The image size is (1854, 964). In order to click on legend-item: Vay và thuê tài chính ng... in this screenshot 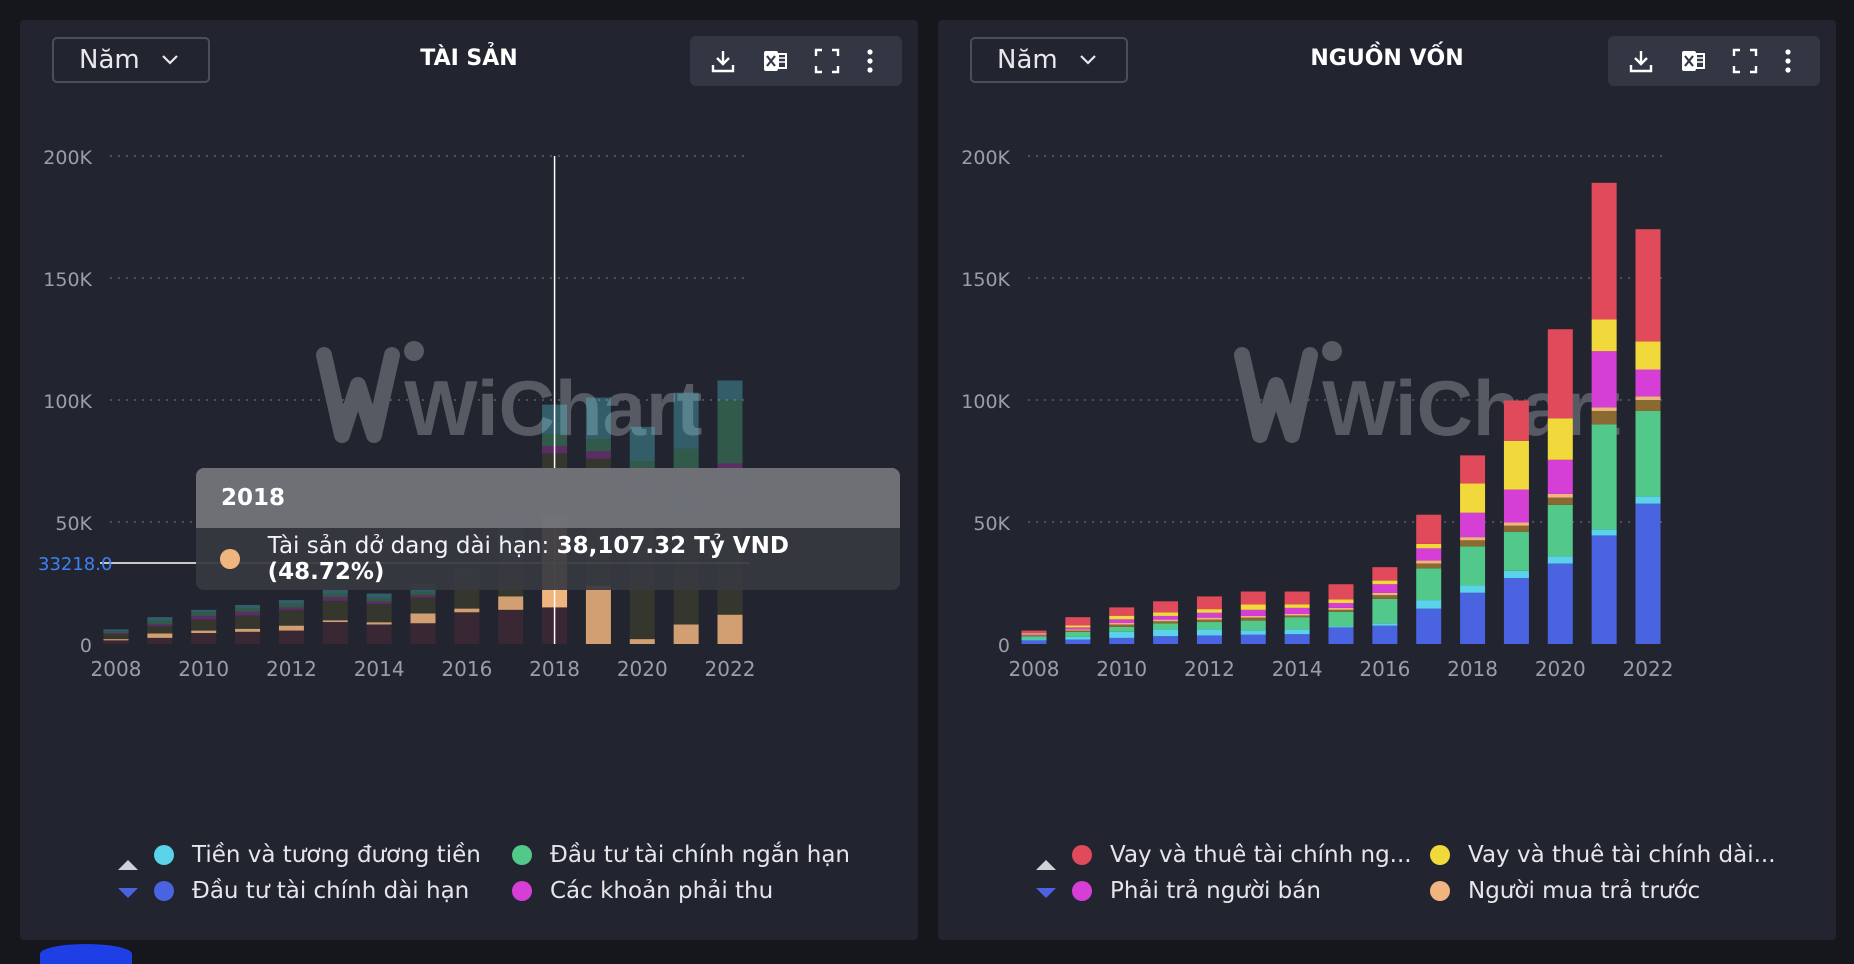, I will do `click(1242, 855)`.